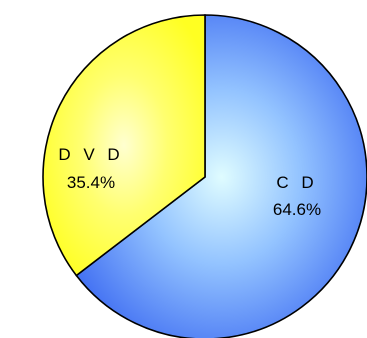 This screenshot has height=338, width=367. Describe the element at coordinates (90, 154) in the screenshot. I see `slice-label-dvd: D V D` at that location.